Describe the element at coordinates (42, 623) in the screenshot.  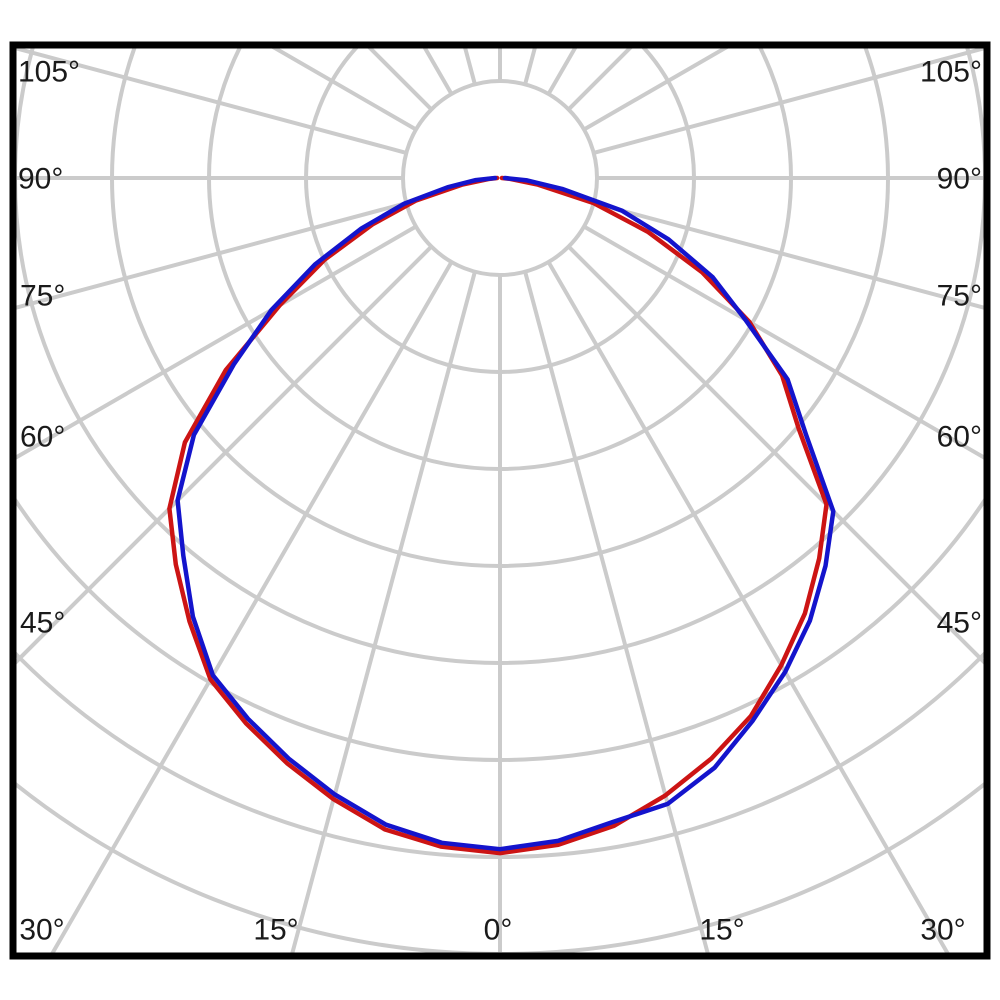
I see `angle-label-left-45: 45°` at that location.